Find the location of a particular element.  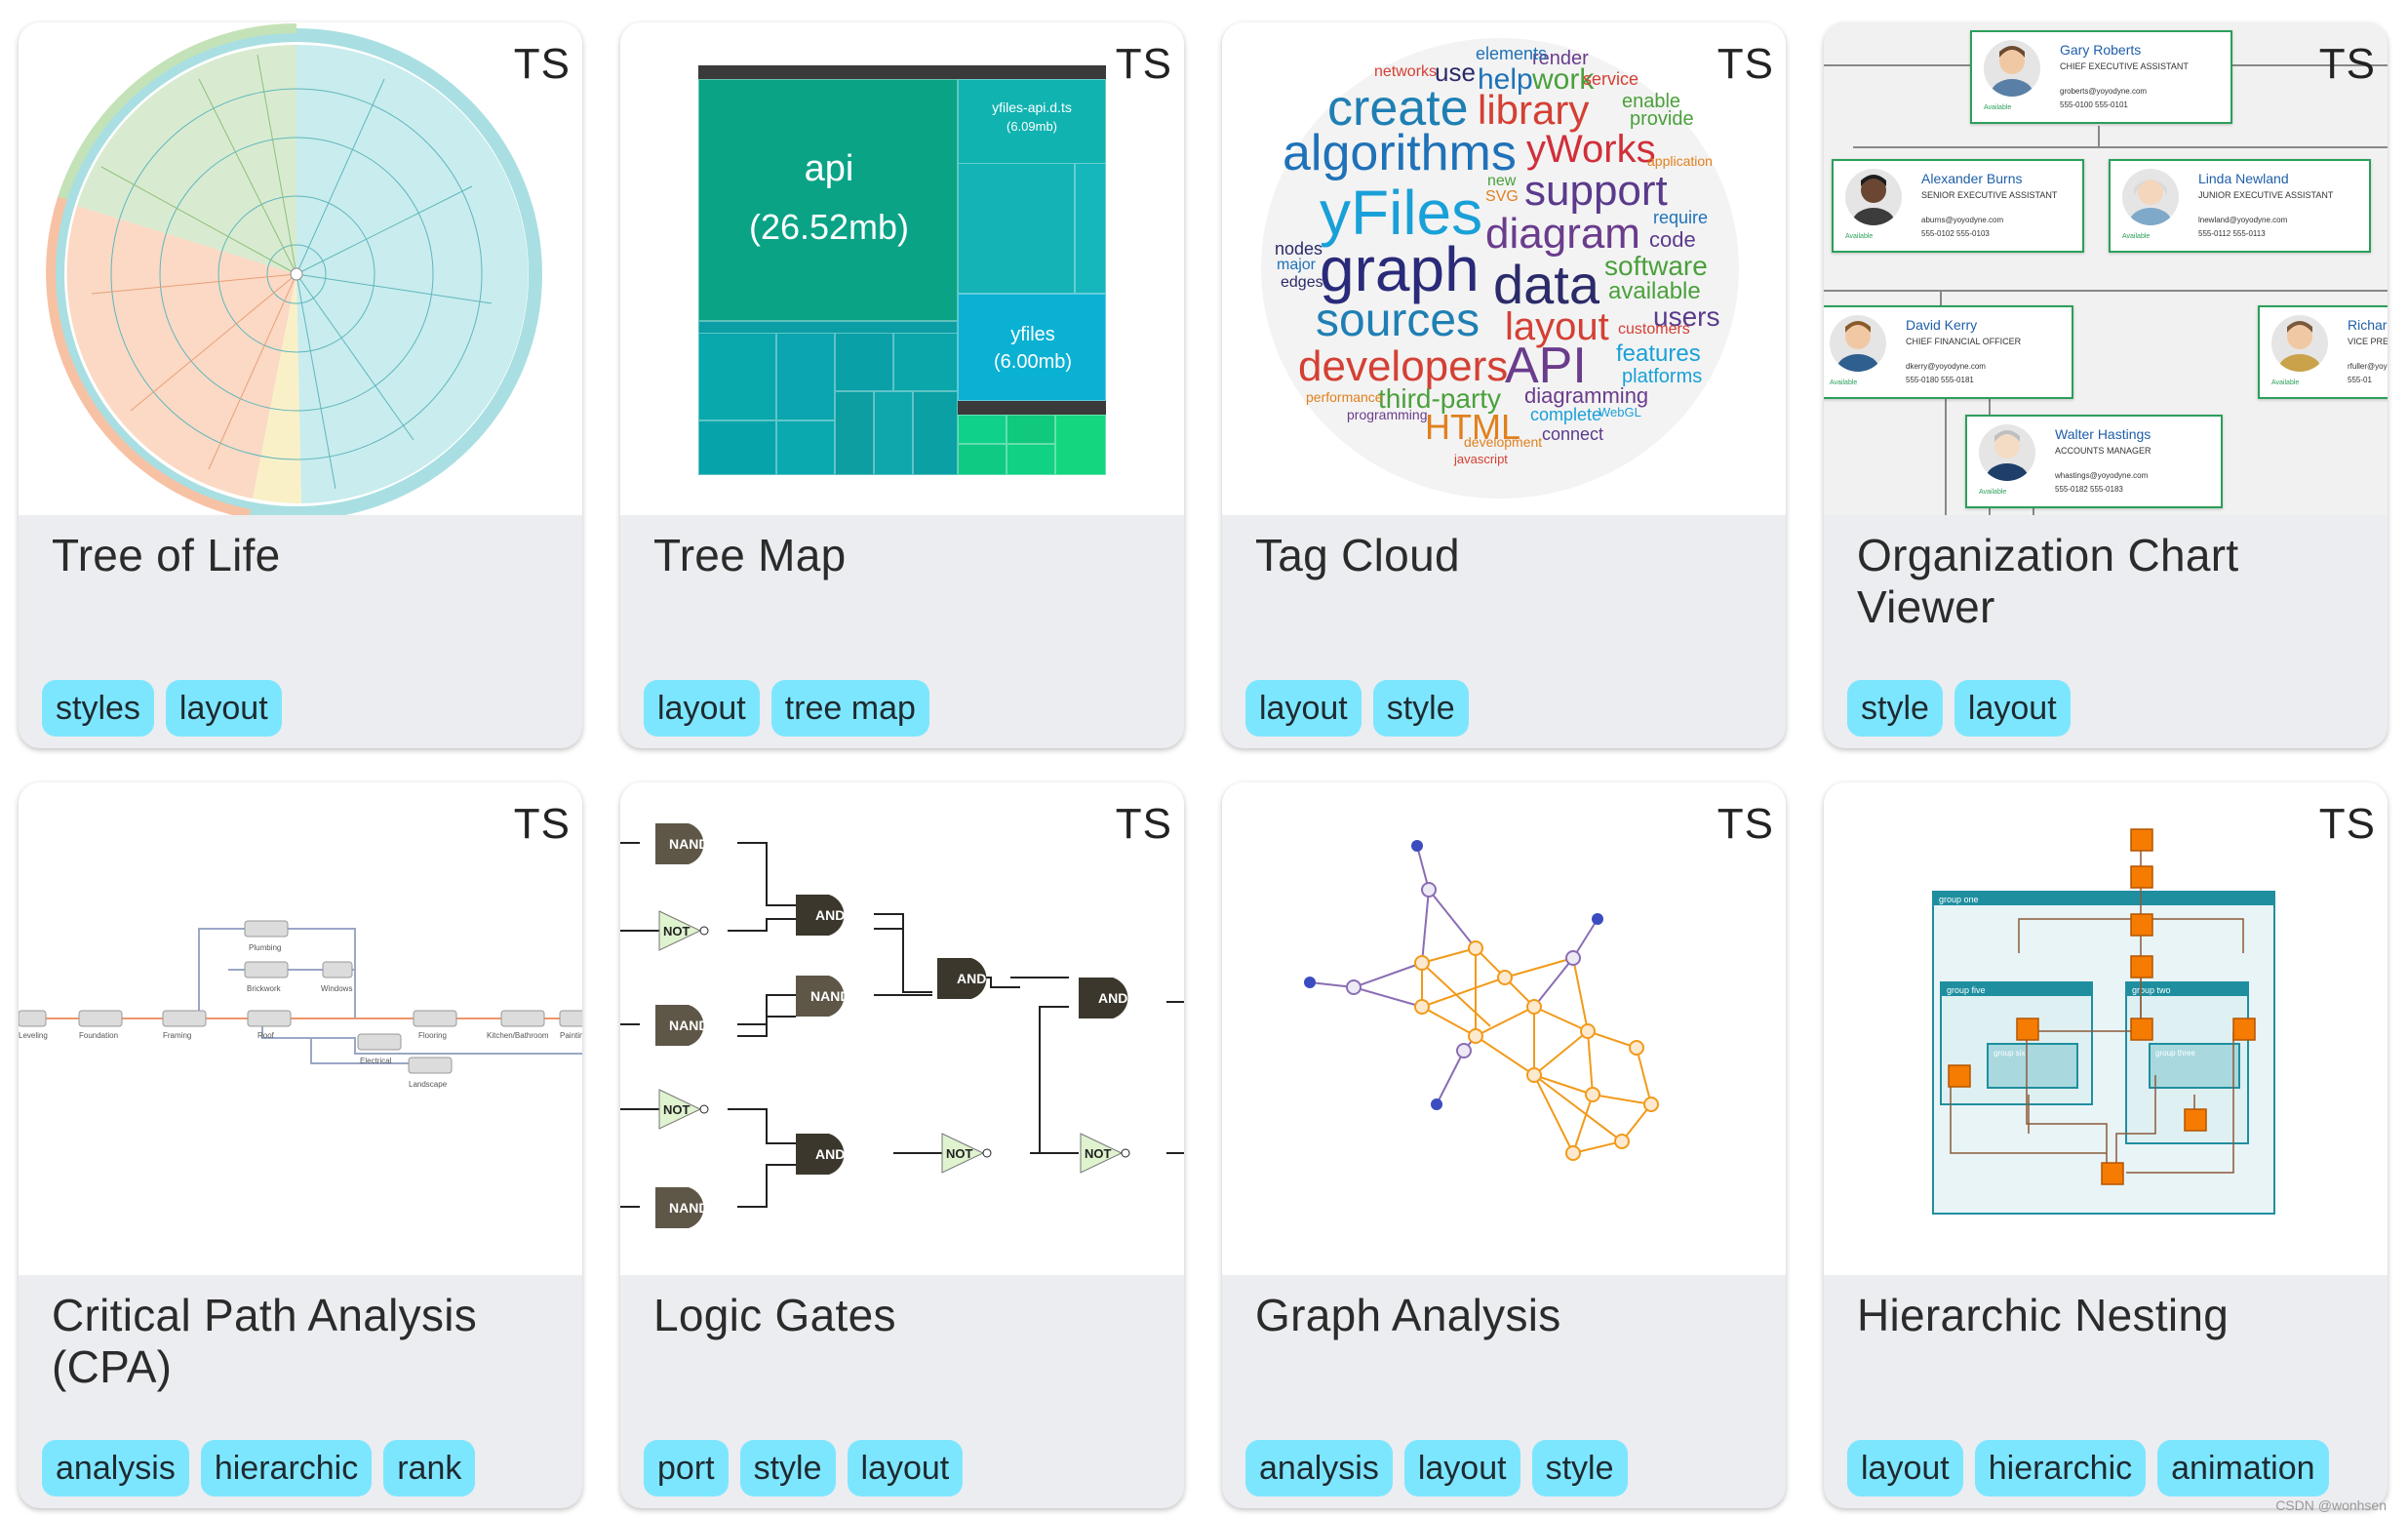

word-provide: provide is located at coordinates (1662, 119).